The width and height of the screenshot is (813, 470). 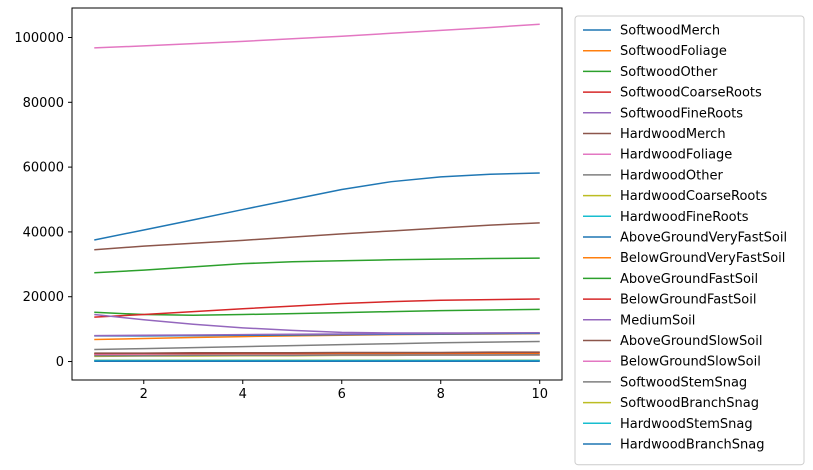 What do you see at coordinates (317, 36) in the screenshot?
I see `series-line-hardwoodfoliage` at bounding box center [317, 36].